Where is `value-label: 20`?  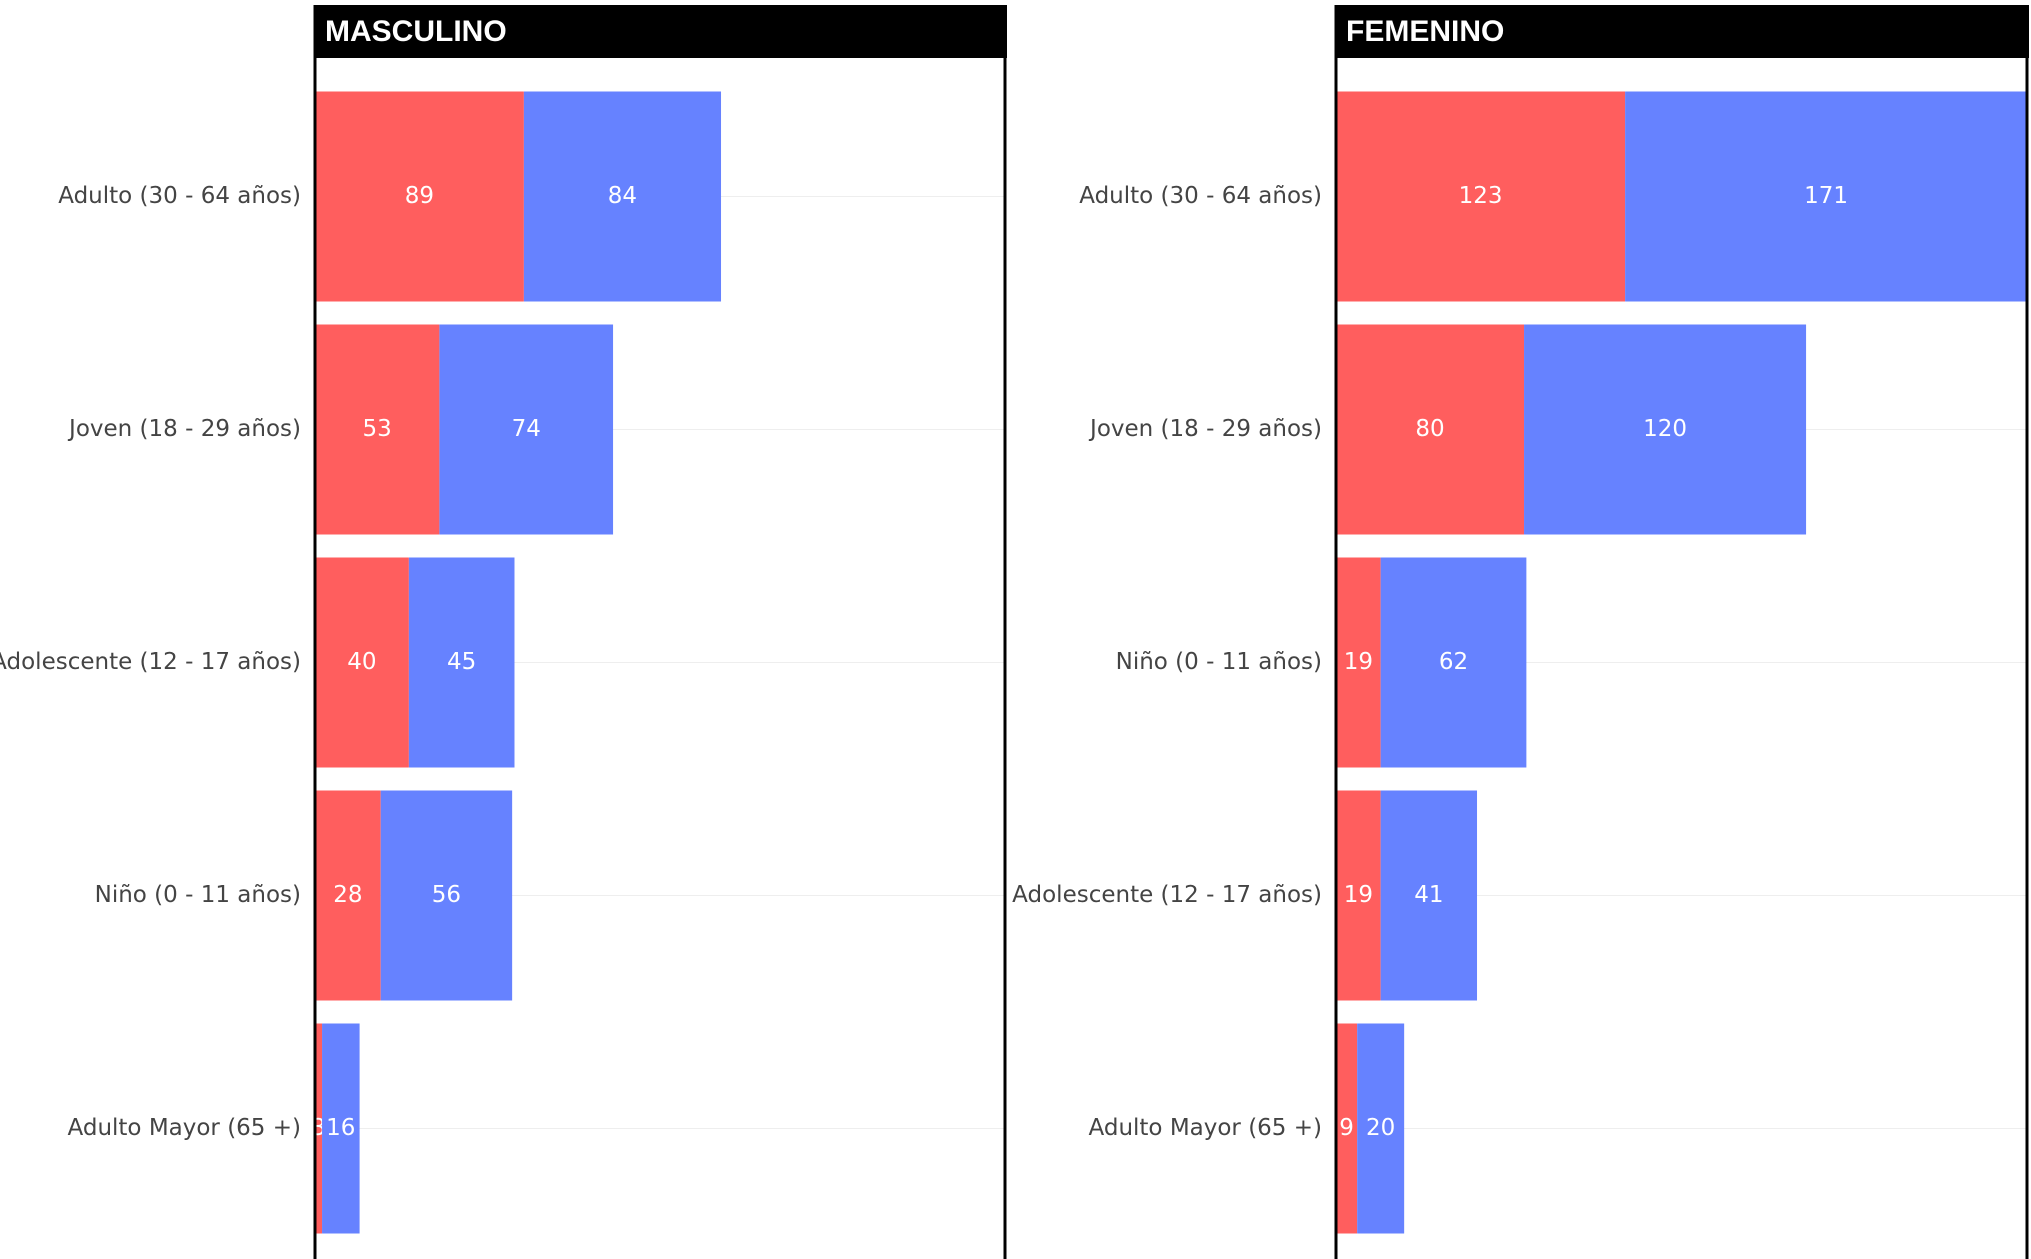 value-label: 20 is located at coordinates (1380, 1128).